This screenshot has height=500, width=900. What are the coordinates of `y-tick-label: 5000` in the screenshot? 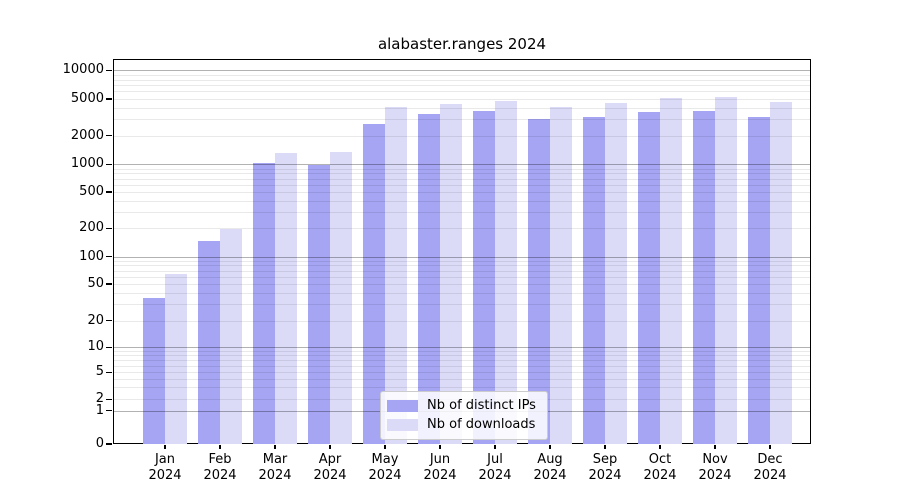 It's located at (87, 98).